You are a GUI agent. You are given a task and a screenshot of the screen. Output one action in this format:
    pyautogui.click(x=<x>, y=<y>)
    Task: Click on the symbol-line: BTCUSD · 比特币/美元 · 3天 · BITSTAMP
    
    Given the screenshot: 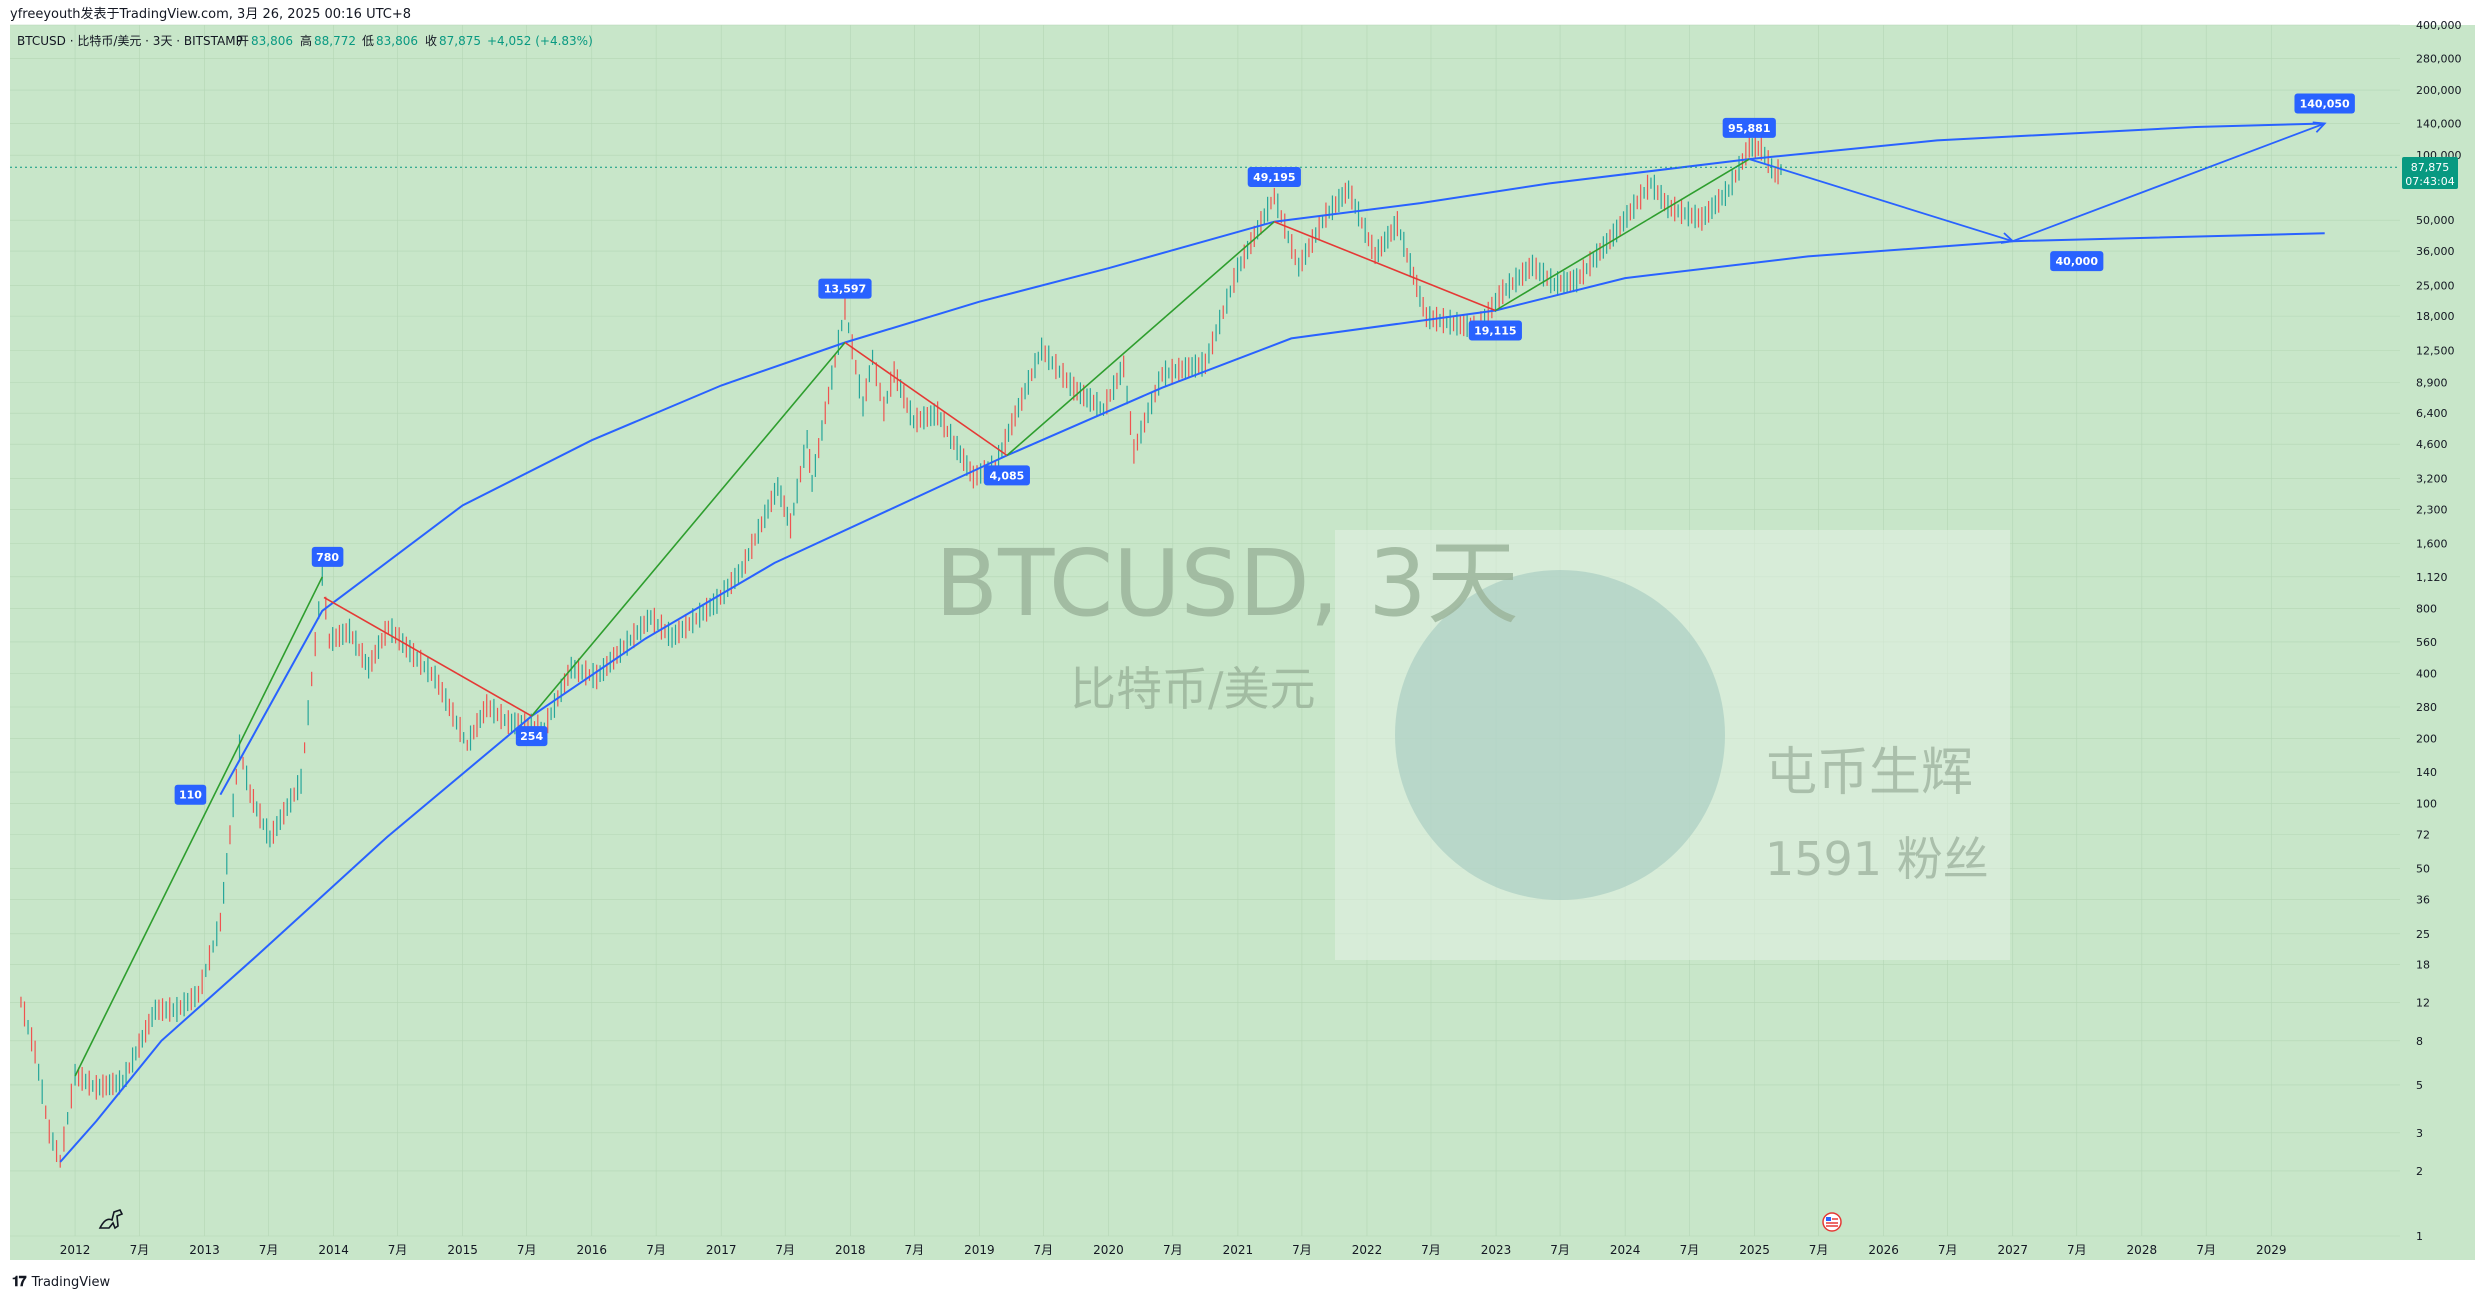 What is the action you would take?
    pyautogui.click(x=130, y=40)
    